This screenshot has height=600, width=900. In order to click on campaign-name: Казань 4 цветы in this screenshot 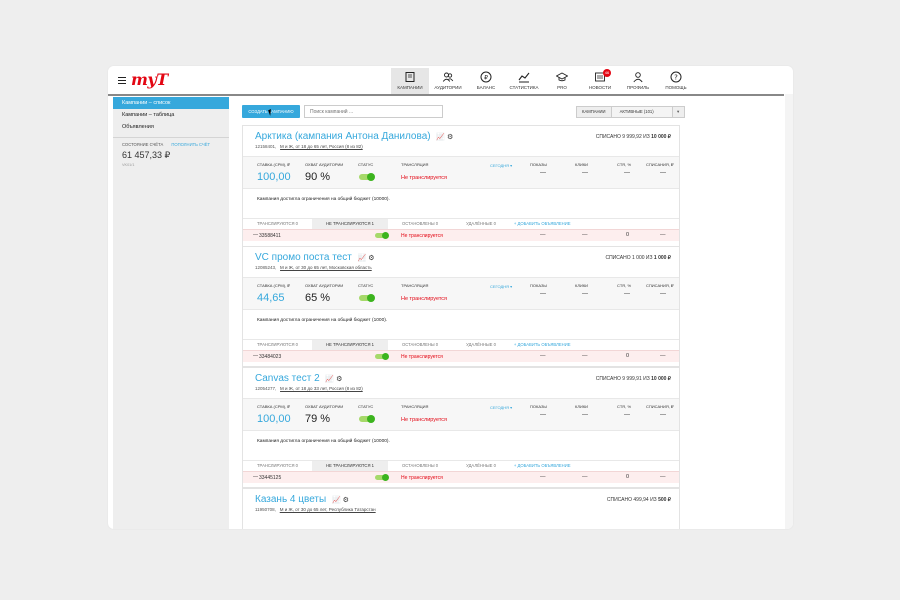, I will do `click(291, 499)`.